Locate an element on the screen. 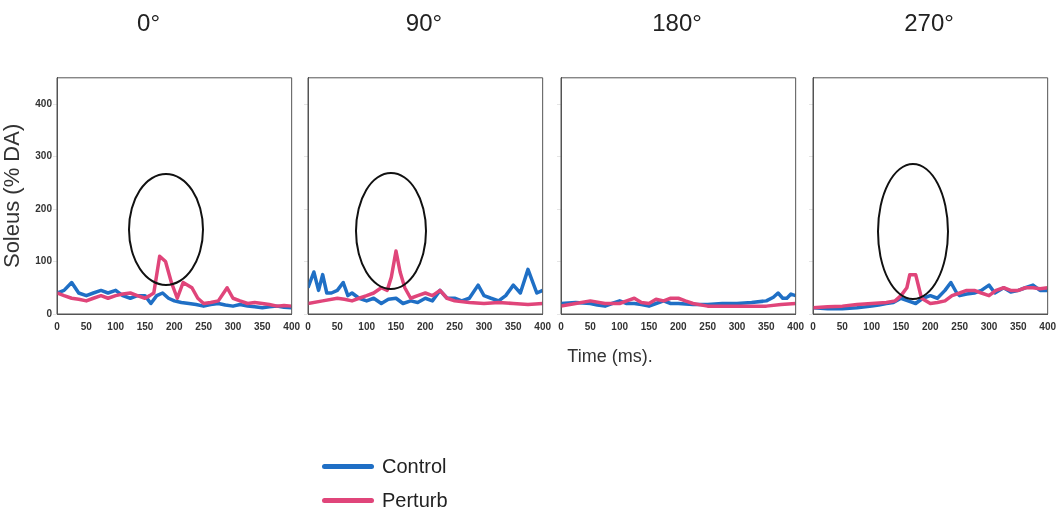  chart-title: 0° is located at coordinates (148, 23).